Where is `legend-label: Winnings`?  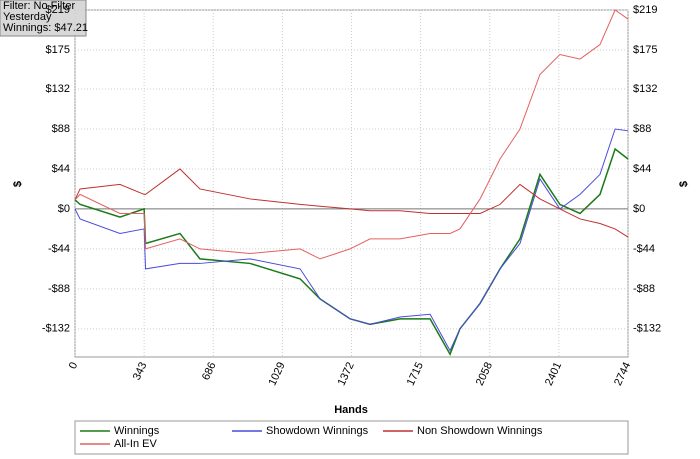
legend-label: Winnings is located at coordinates (137, 431).